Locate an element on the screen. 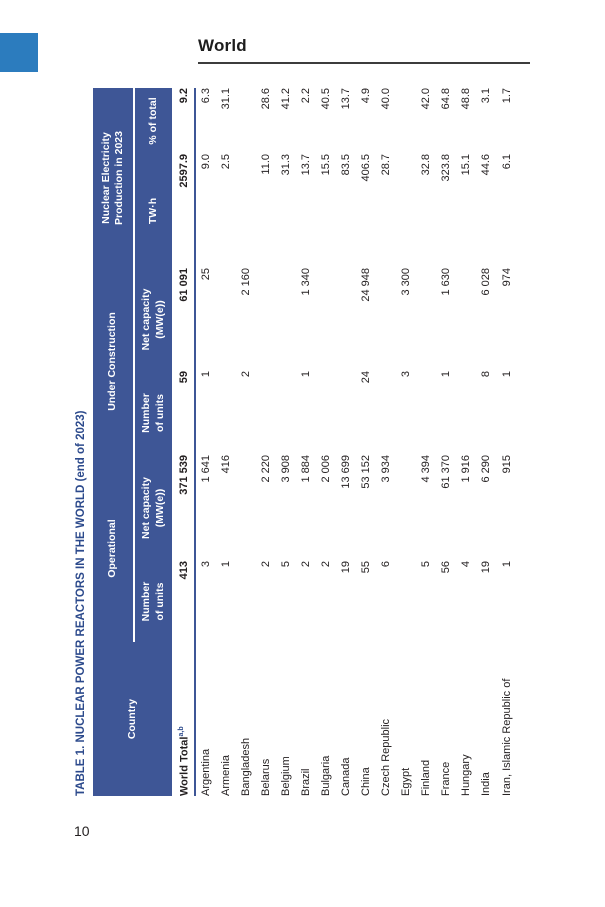 The image size is (605, 907). country-label: World Total is located at coordinates (184, 766).